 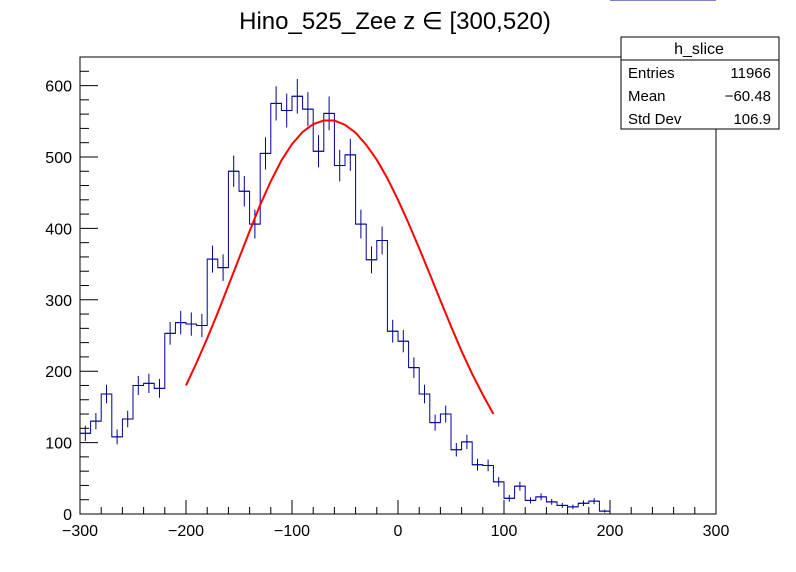 What do you see at coordinates (292, 531) in the screenshot?
I see `x-tick-label: −100` at bounding box center [292, 531].